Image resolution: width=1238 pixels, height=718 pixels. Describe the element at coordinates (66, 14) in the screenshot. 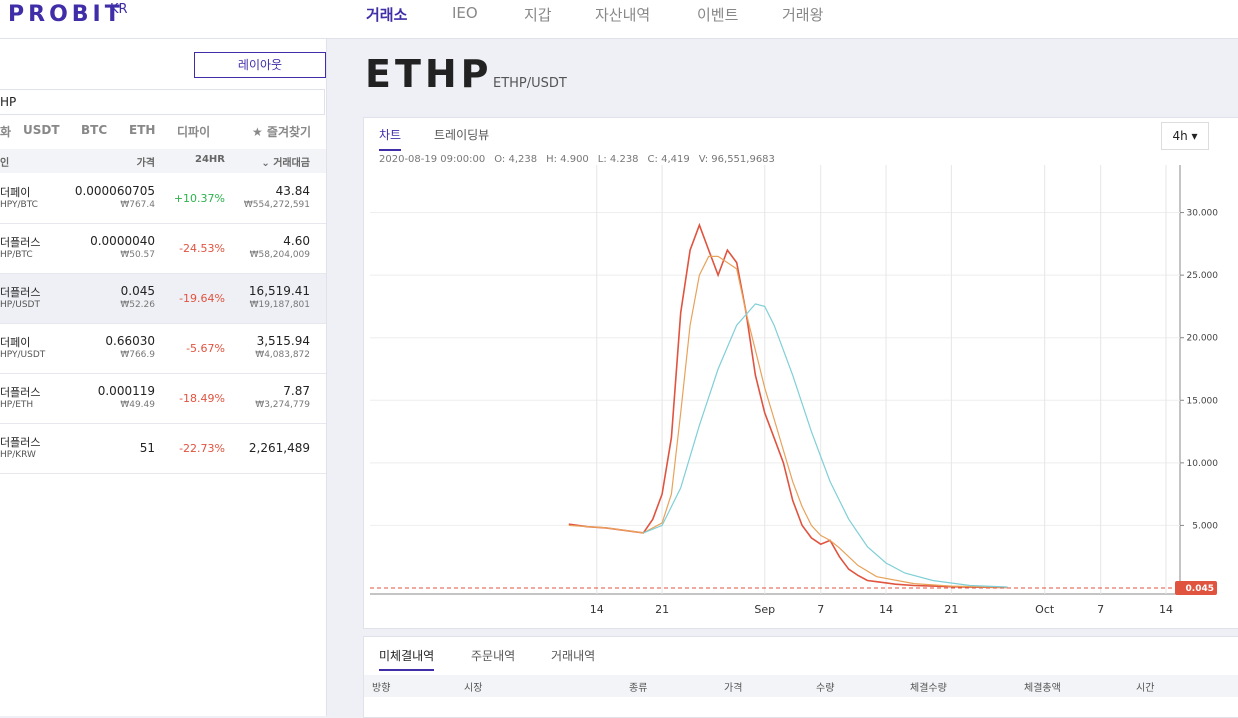

I see `logo: PROBIT` at that location.